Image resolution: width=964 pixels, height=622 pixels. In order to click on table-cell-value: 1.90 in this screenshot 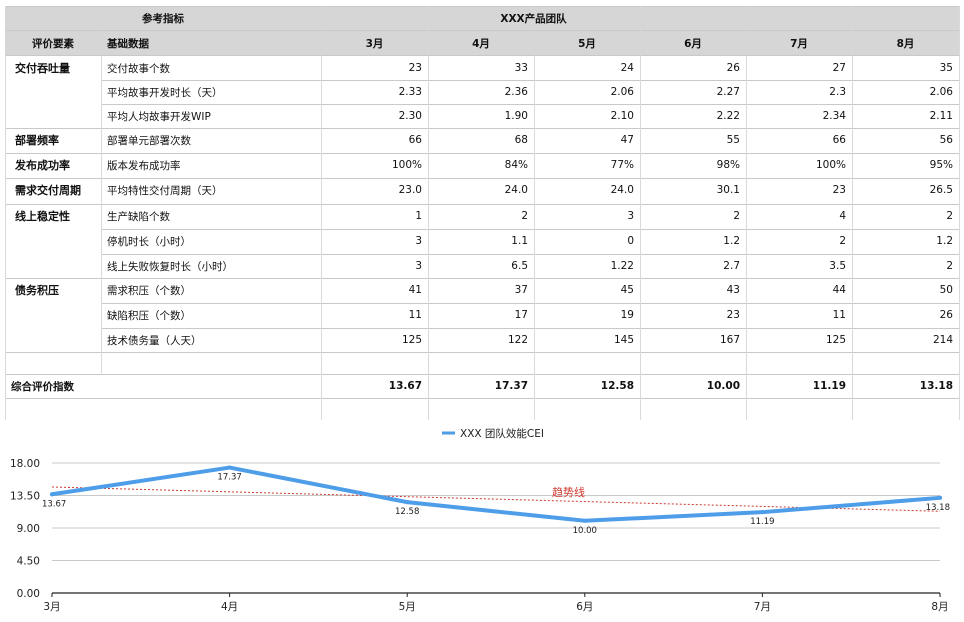, I will do `click(516, 116)`.